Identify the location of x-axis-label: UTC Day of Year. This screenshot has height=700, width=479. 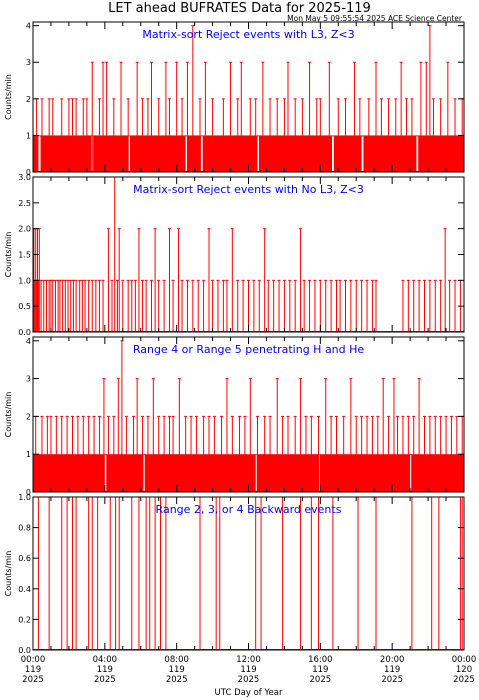
(249, 693).